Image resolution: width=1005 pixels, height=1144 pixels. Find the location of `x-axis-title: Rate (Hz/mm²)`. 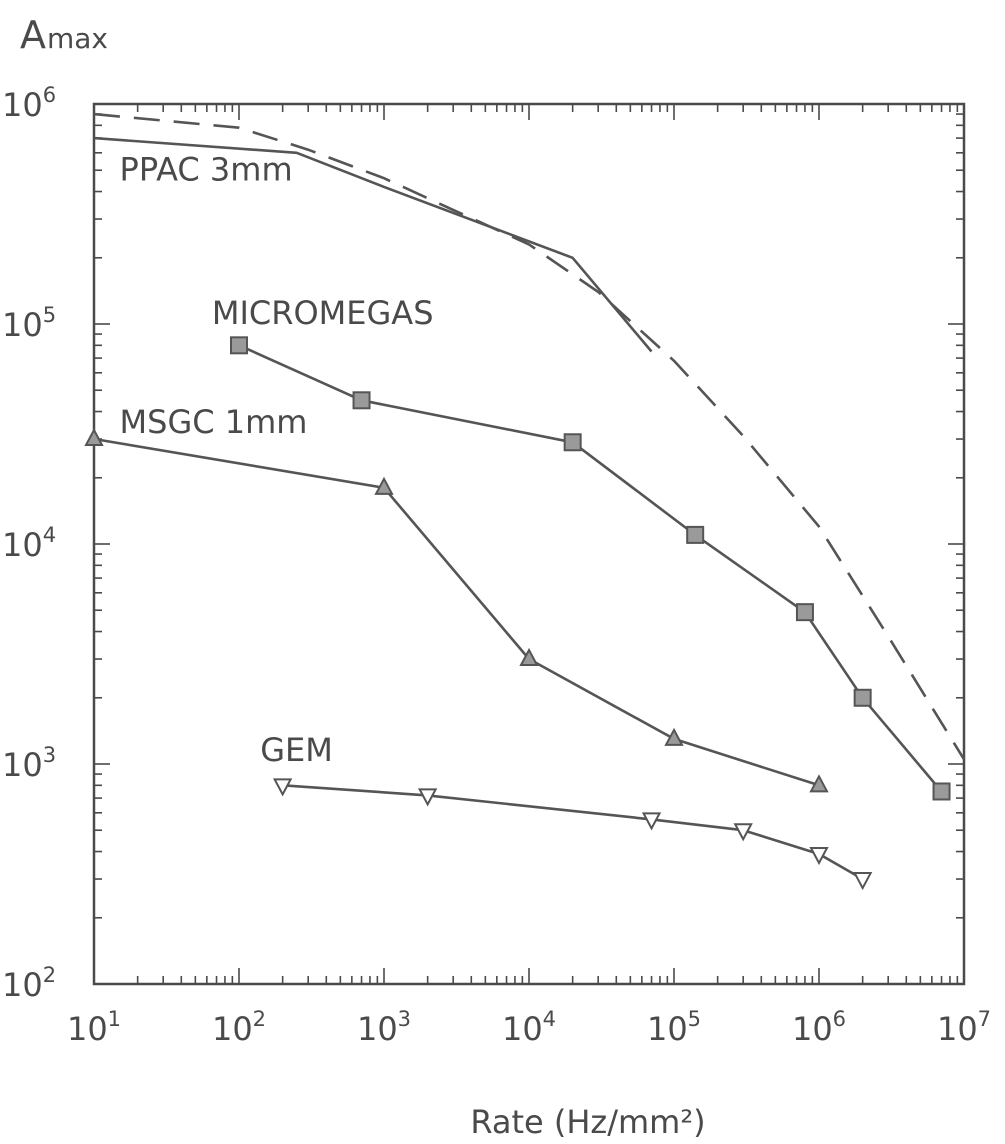

x-axis-title: Rate (Hz/mm²) is located at coordinates (587, 1122).